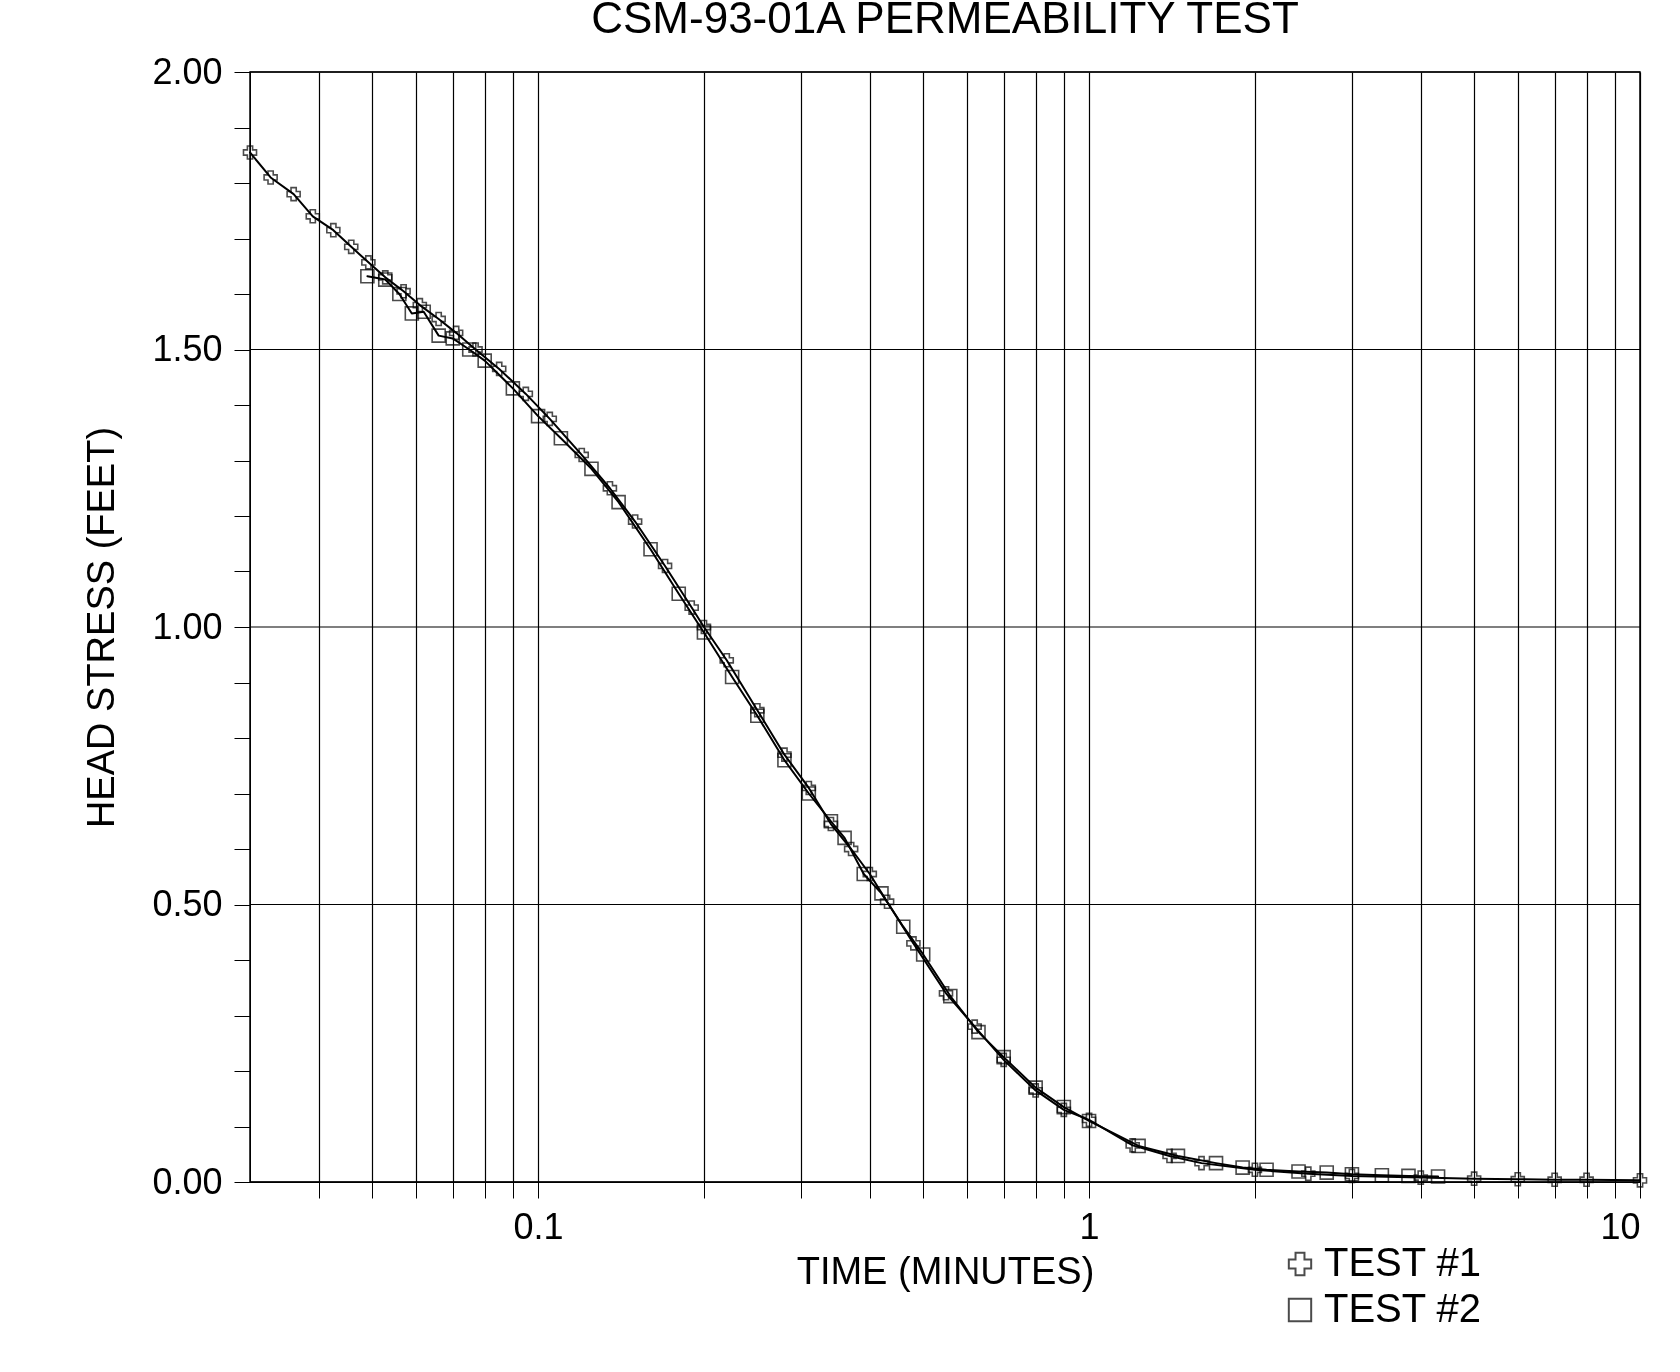 The image size is (1680, 1372). What do you see at coordinates (945, 1270) in the screenshot?
I see `x-axis-title: TIME (MINUTES)` at bounding box center [945, 1270].